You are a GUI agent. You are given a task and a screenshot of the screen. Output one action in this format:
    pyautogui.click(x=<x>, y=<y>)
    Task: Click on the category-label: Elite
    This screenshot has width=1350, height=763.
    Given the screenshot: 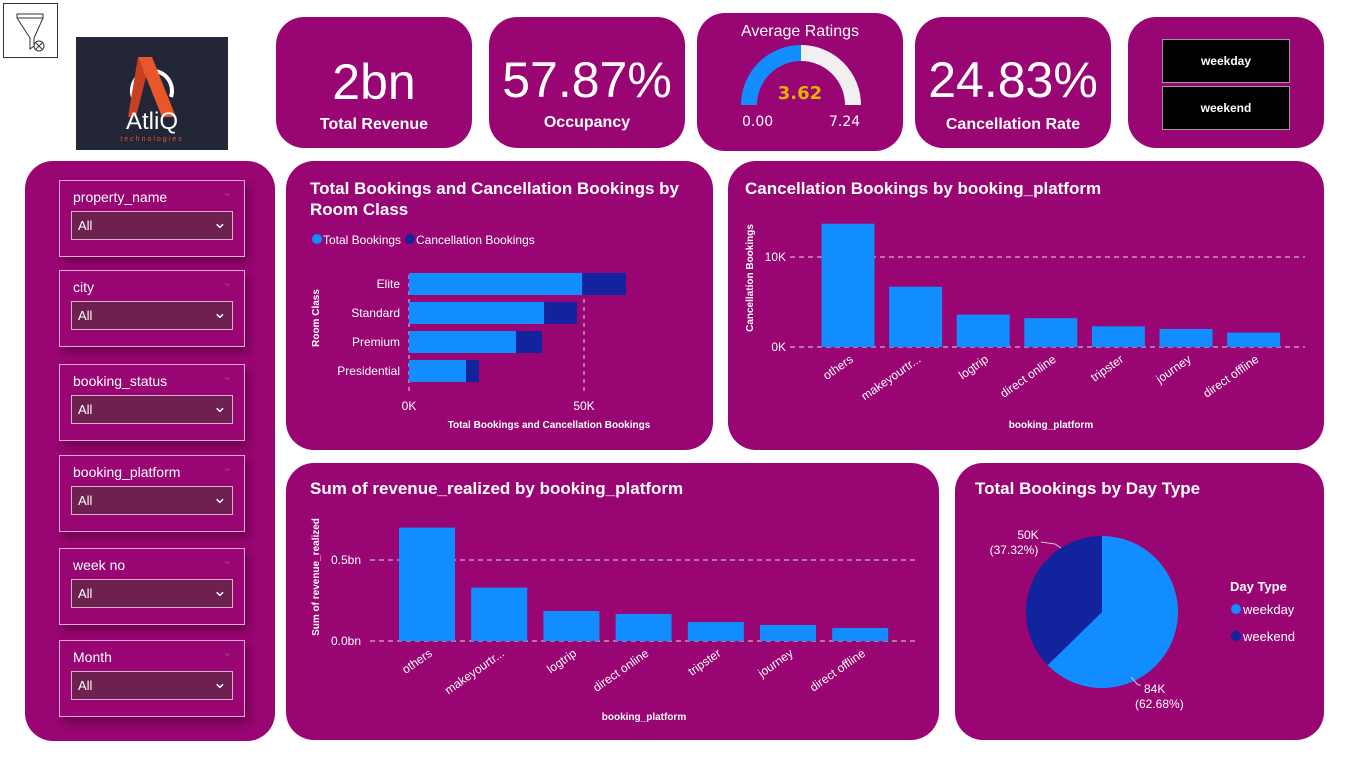 What is the action you would take?
    pyautogui.click(x=389, y=284)
    